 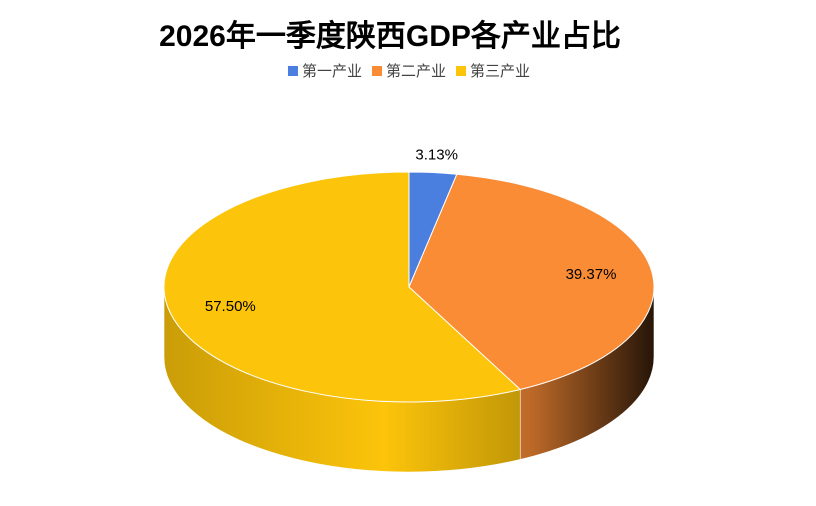 What do you see at coordinates (500, 71) in the screenshot?
I see `legend-label: 第三产业` at bounding box center [500, 71].